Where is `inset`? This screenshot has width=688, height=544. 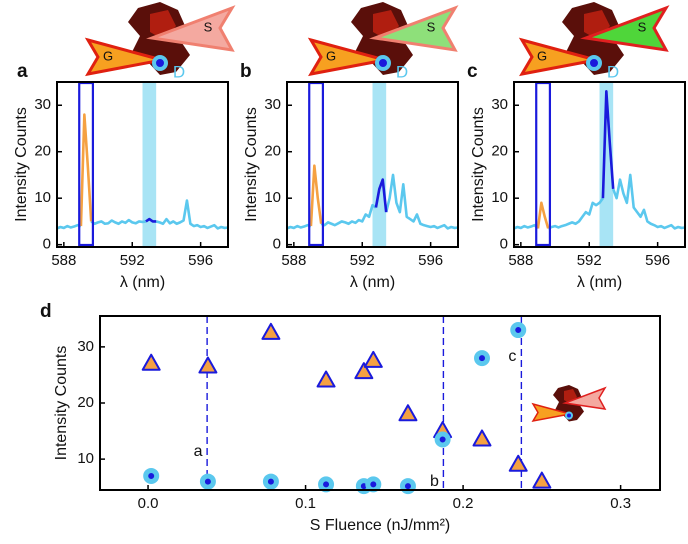 inset is located at coordinates (569, 404).